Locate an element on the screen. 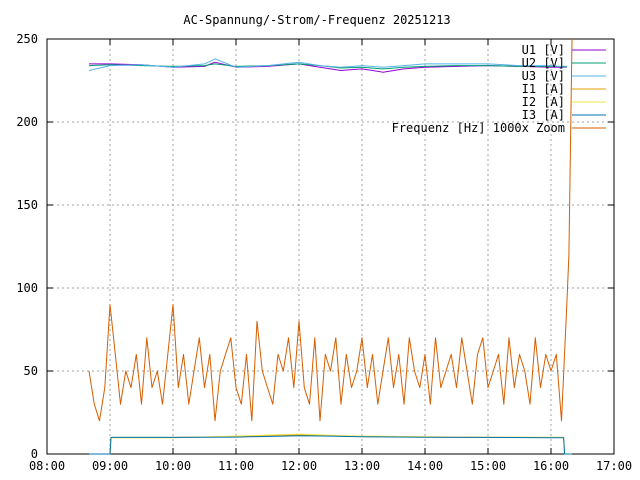 The height and width of the screenshot is (480, 640). x-tick-label: 09:00 is located at coordinates (110, 466).